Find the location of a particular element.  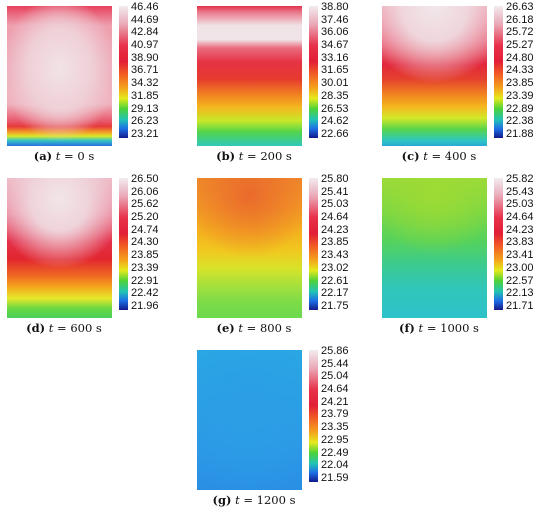

tick-label: 24.74 is located at coordinates (145, 229).